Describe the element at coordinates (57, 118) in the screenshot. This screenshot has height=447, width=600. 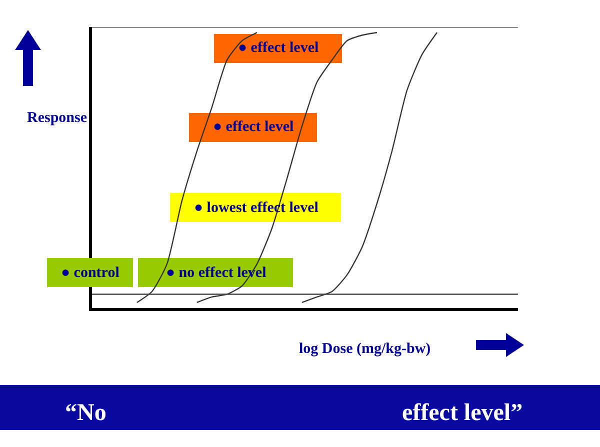
I see `y-axis-title: Response` at that location.